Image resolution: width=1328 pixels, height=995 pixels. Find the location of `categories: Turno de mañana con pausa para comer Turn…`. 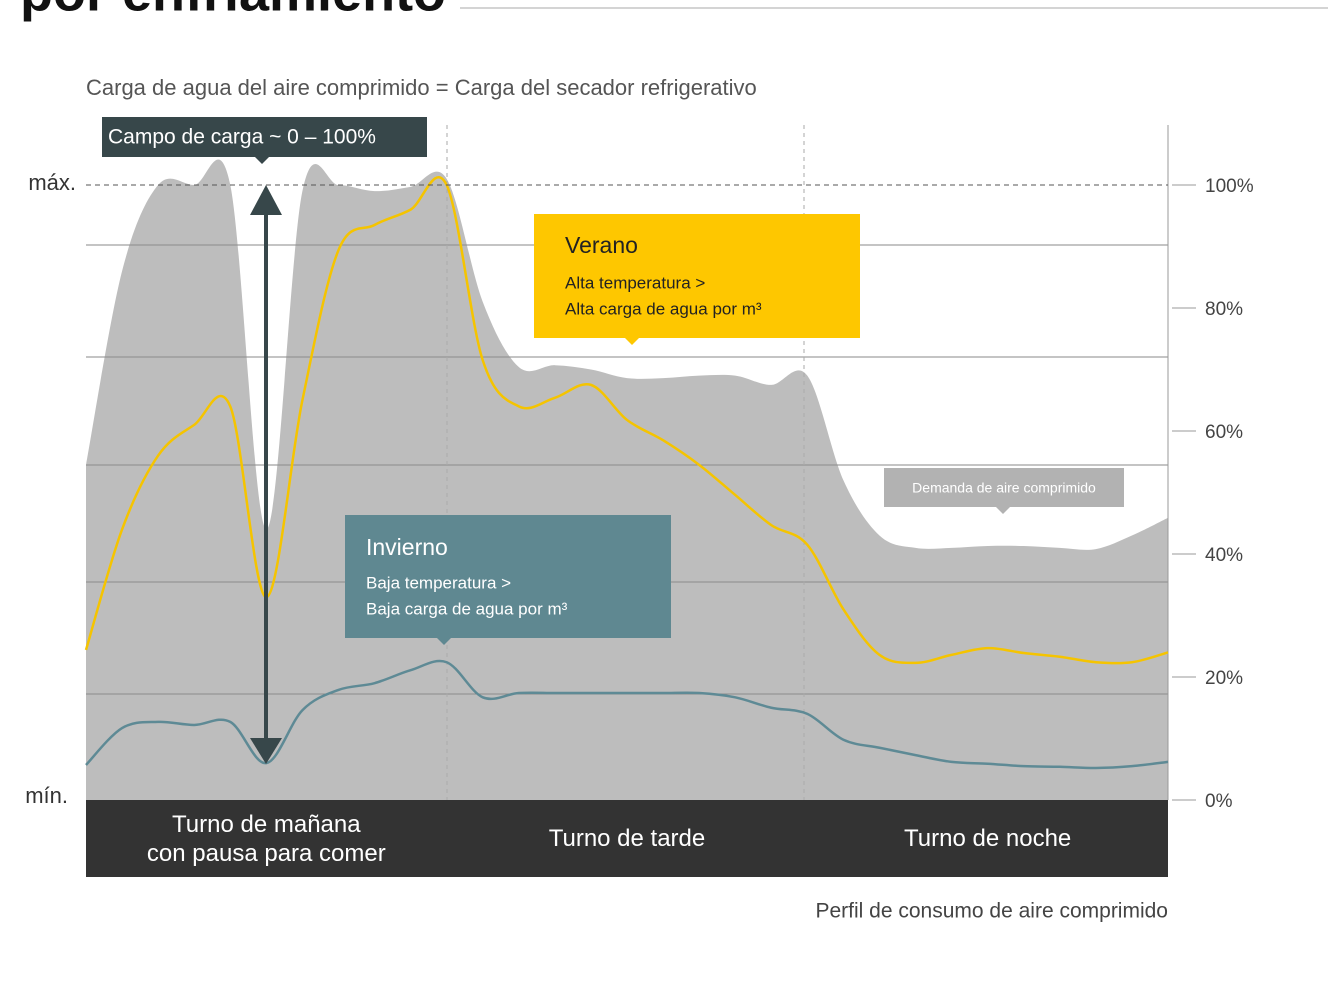

categories: Turno de mañana con pausa para comer Turn… is located at coordinates (609, 838).